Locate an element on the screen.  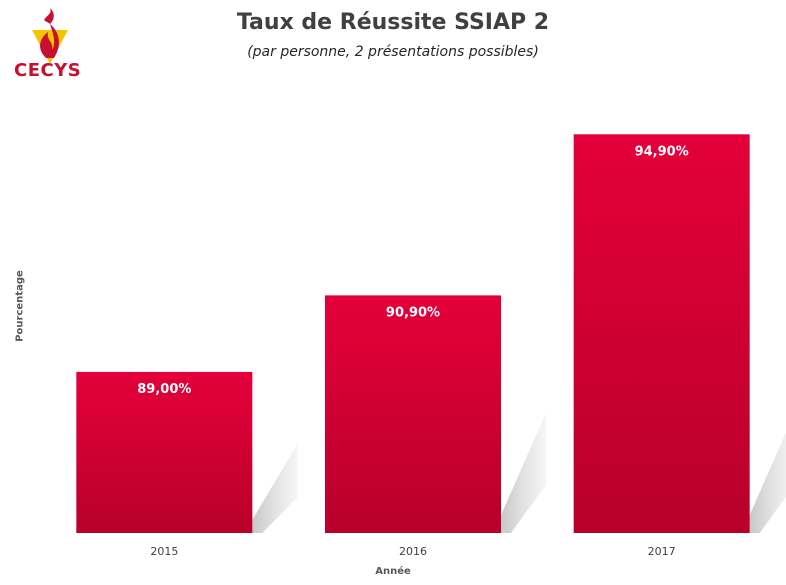
y-axis-label: Pourcentage is located at coordinates (20, 306).